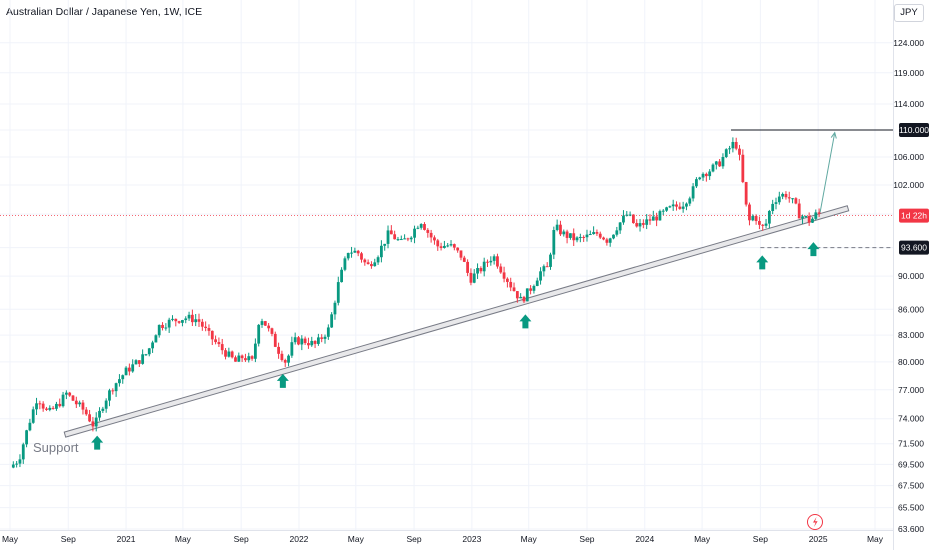  Describe the element at coordinates (911, 276) in the screenshot. I see `price-axis-label: 90.000` at that location.